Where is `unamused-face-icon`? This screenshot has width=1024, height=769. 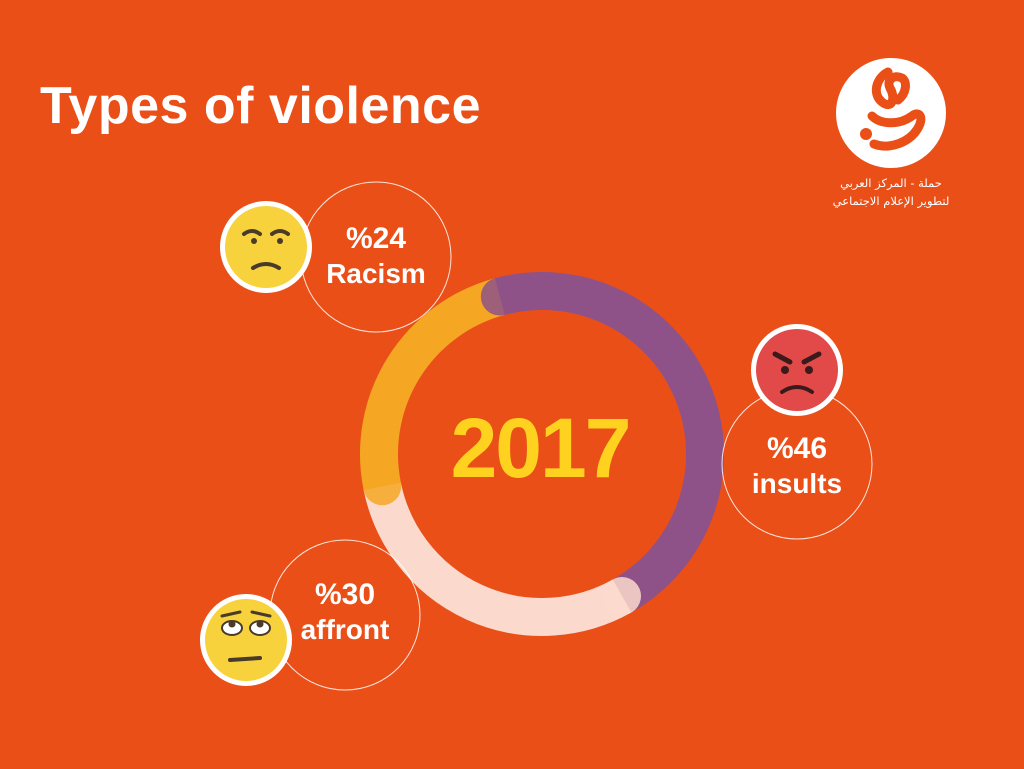
unamused-face-icon is located at coordinates (266, 247).